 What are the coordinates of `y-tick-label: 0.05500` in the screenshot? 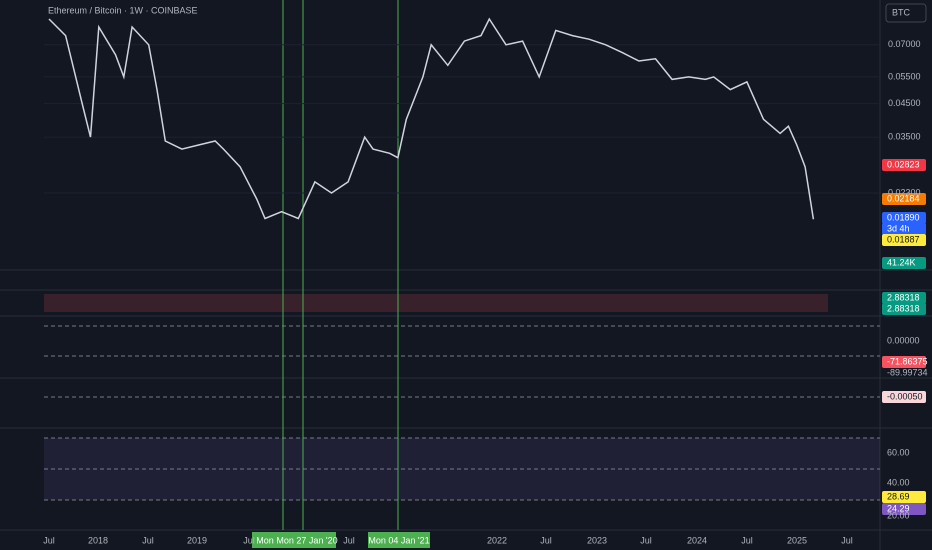 It's located at (904, 76).